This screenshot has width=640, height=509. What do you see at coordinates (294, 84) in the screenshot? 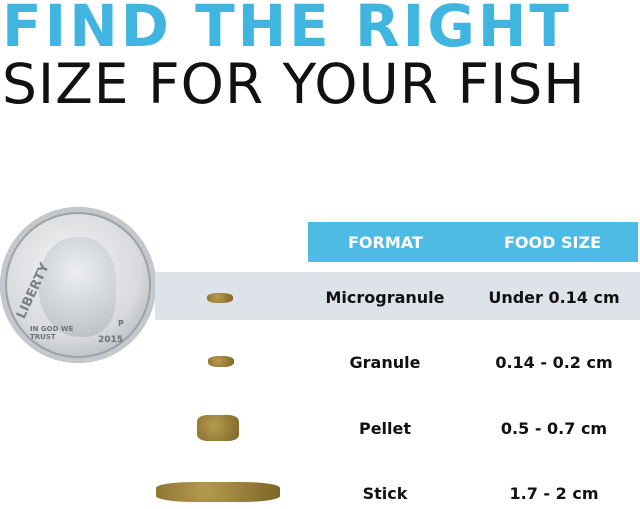
I see `title-line-2: SIZE FOR YOUR FISH` at bounding box center [294, 84].